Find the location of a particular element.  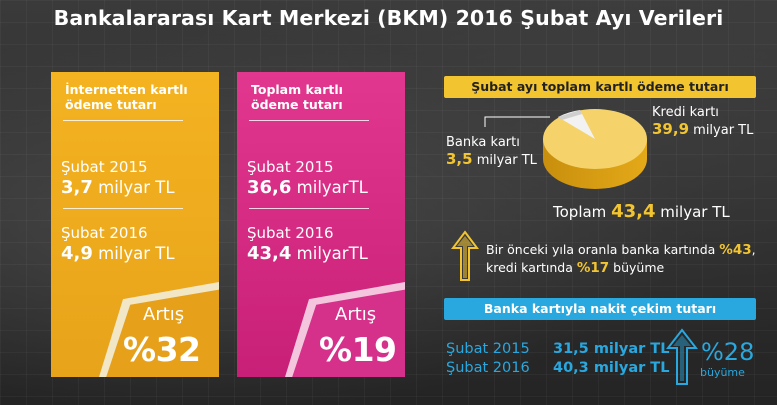

total-payment-heading: Şubat ayı toplam kartlı ödeme tutarı is located at coordinates (600, 87).